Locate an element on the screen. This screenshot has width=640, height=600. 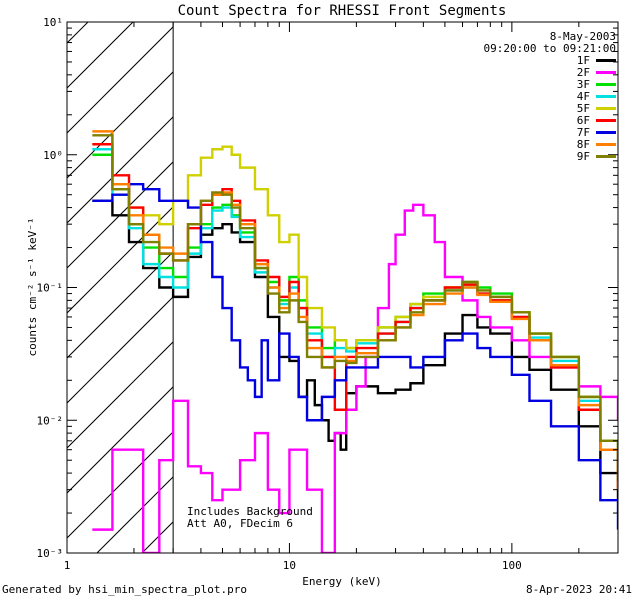
legend-label: 8F is located at coordinates (583, 144).